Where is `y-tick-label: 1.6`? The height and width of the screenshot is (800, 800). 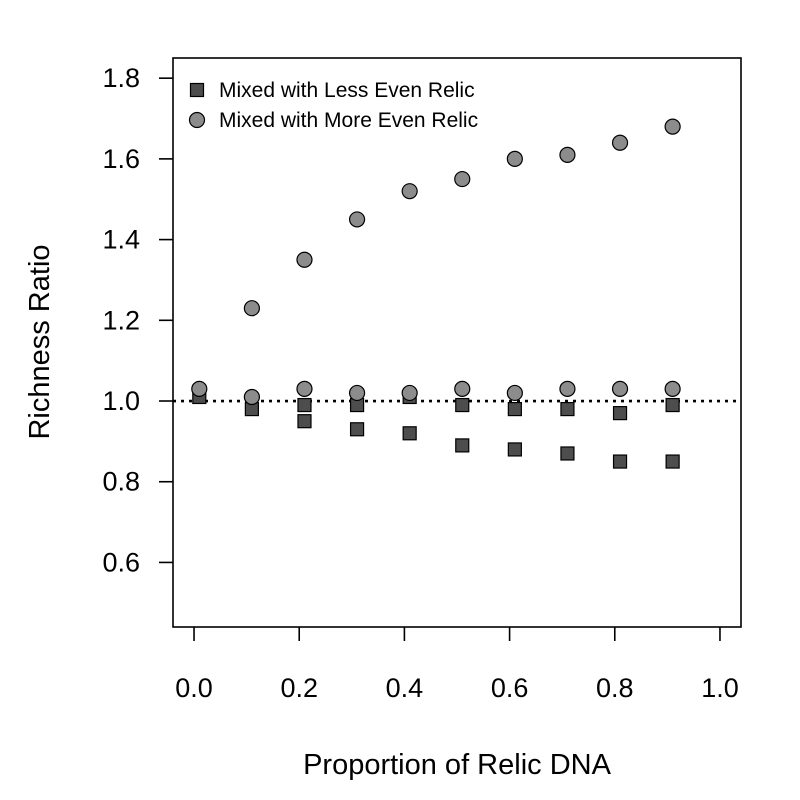
y-tick-label: 1.6 is located at coordinates (121, 159).